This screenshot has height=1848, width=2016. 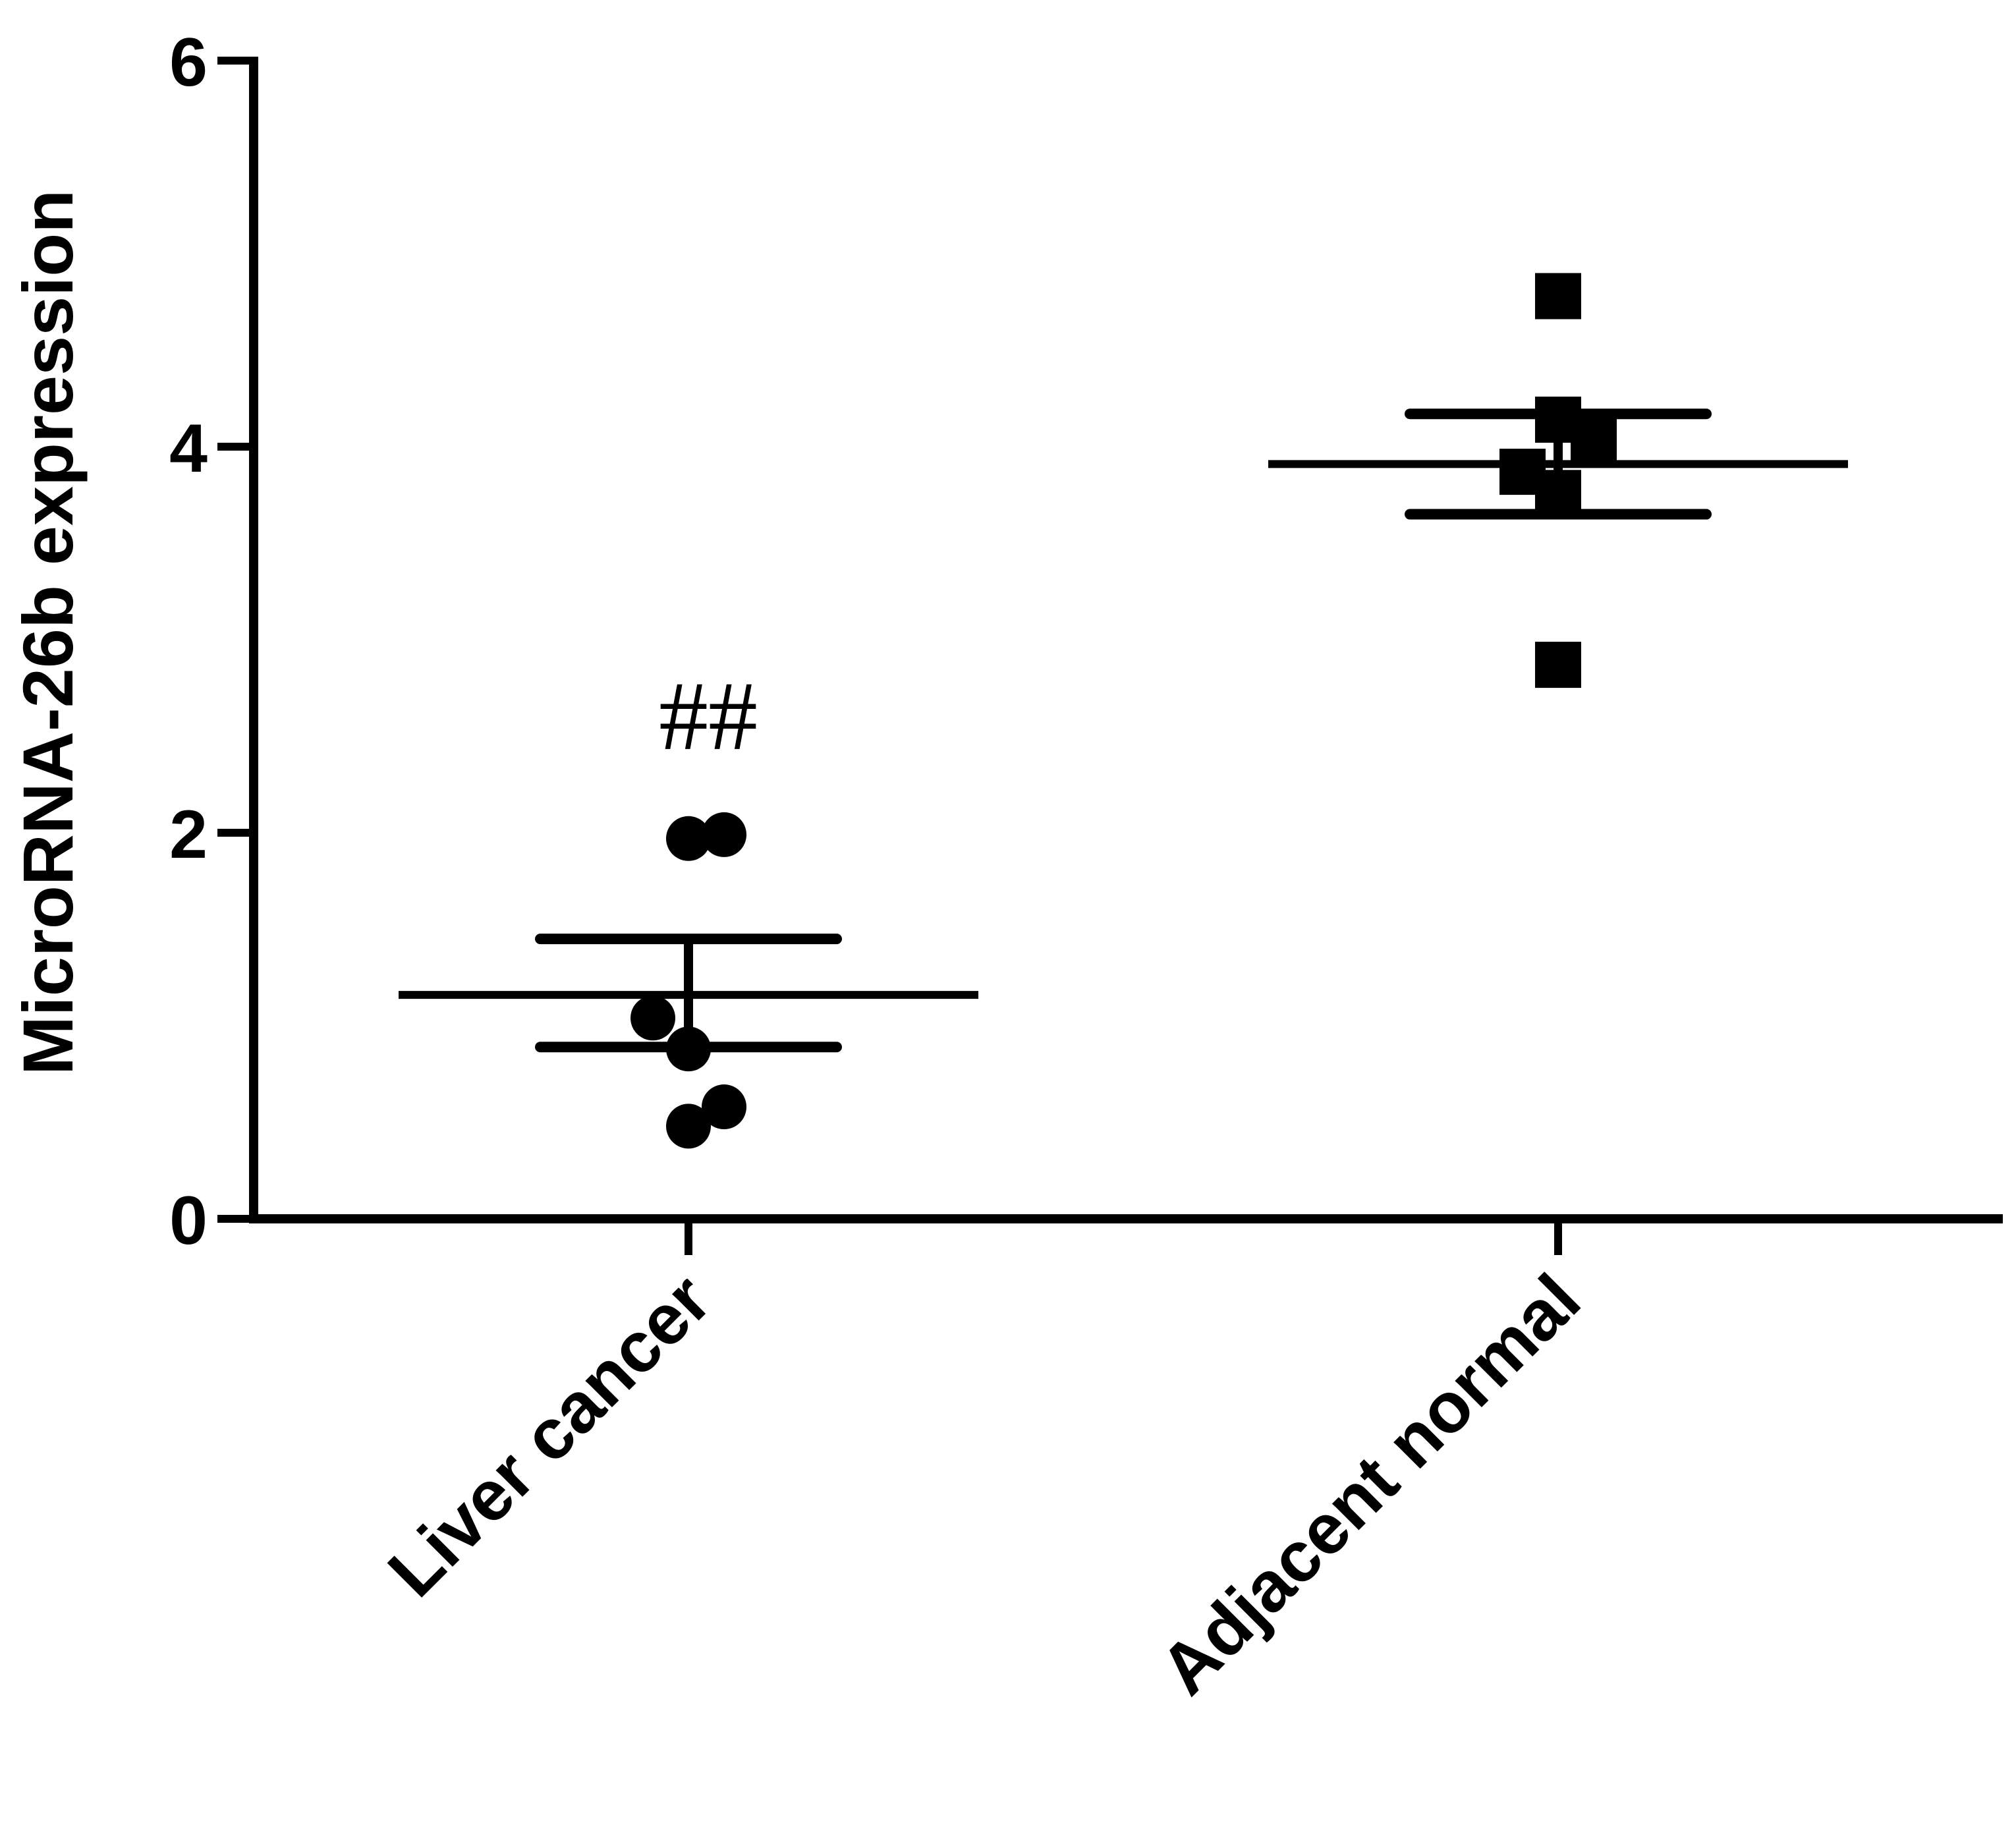 I want to click on y-tick-label: 6, so click(x=188, y=62).